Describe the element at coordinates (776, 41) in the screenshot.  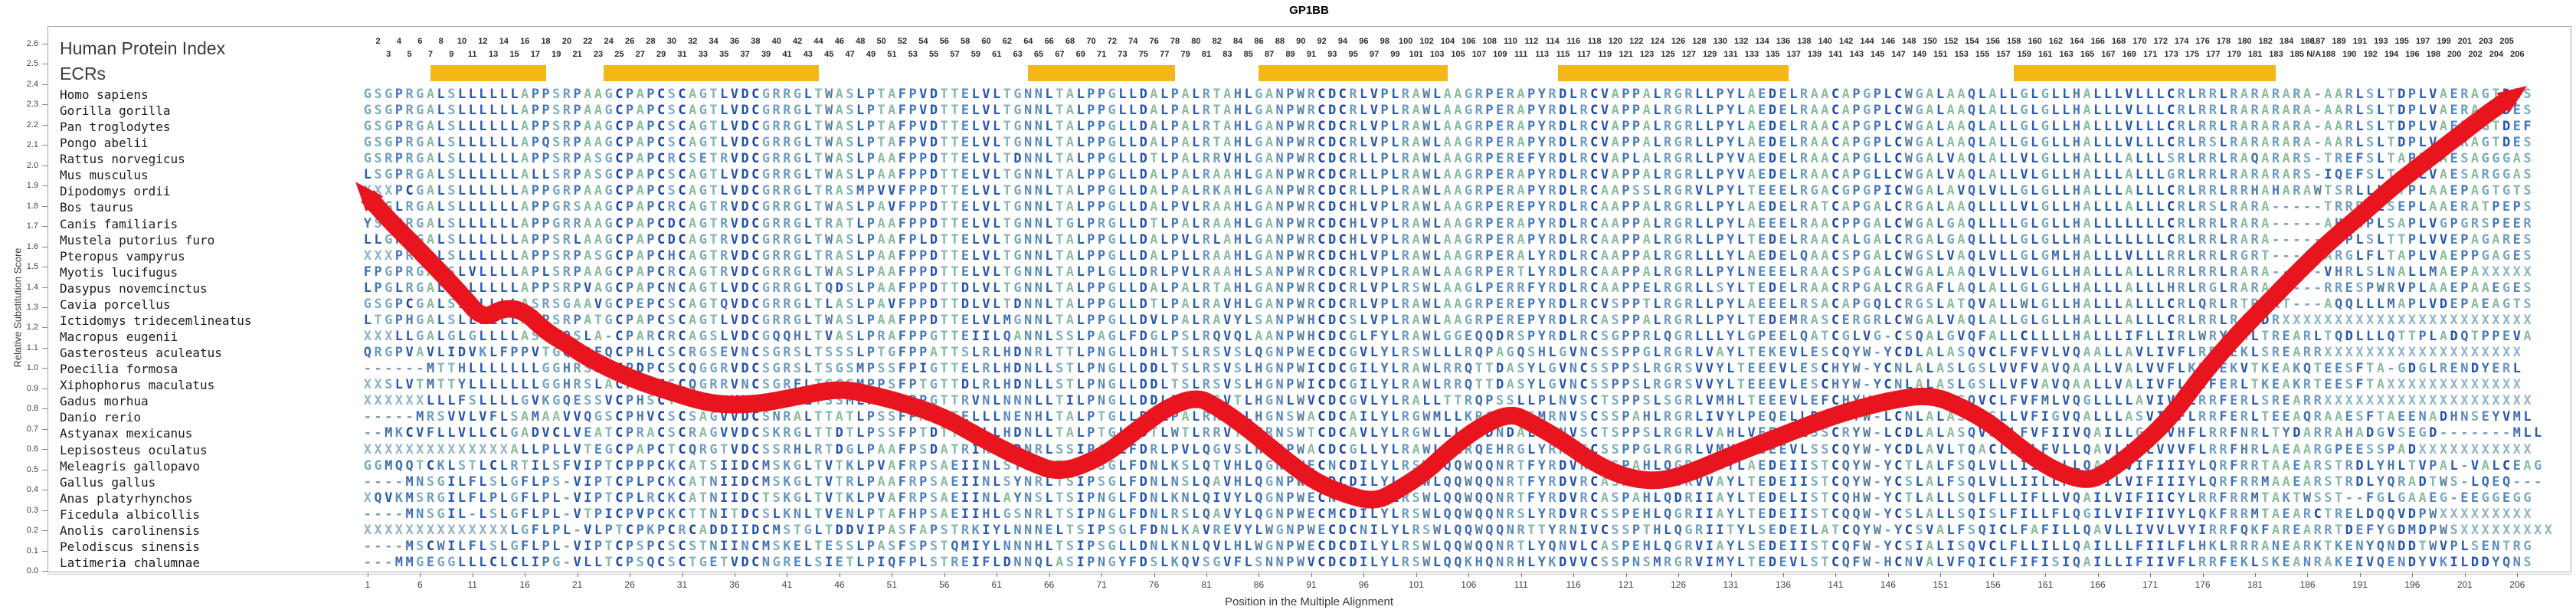
I see `position-number: 40` at that location.